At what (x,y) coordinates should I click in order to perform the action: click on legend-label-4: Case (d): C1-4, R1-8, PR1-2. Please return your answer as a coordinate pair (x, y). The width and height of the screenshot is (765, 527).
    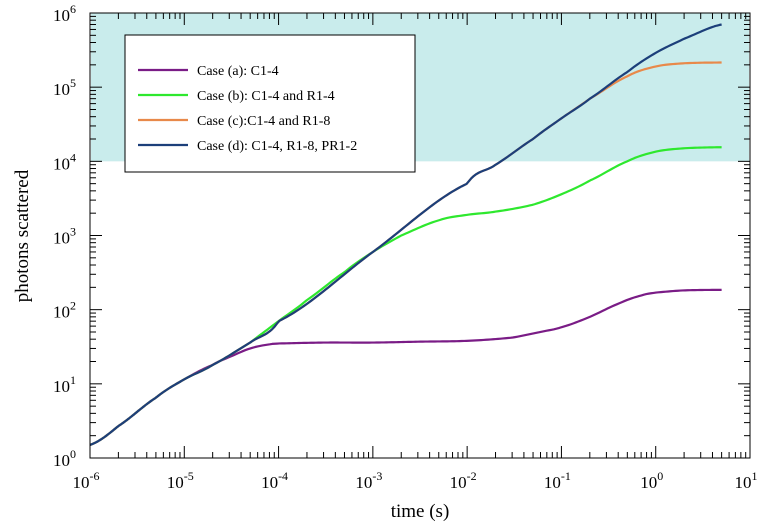
    Looking at the image, I should click on (277, 146).